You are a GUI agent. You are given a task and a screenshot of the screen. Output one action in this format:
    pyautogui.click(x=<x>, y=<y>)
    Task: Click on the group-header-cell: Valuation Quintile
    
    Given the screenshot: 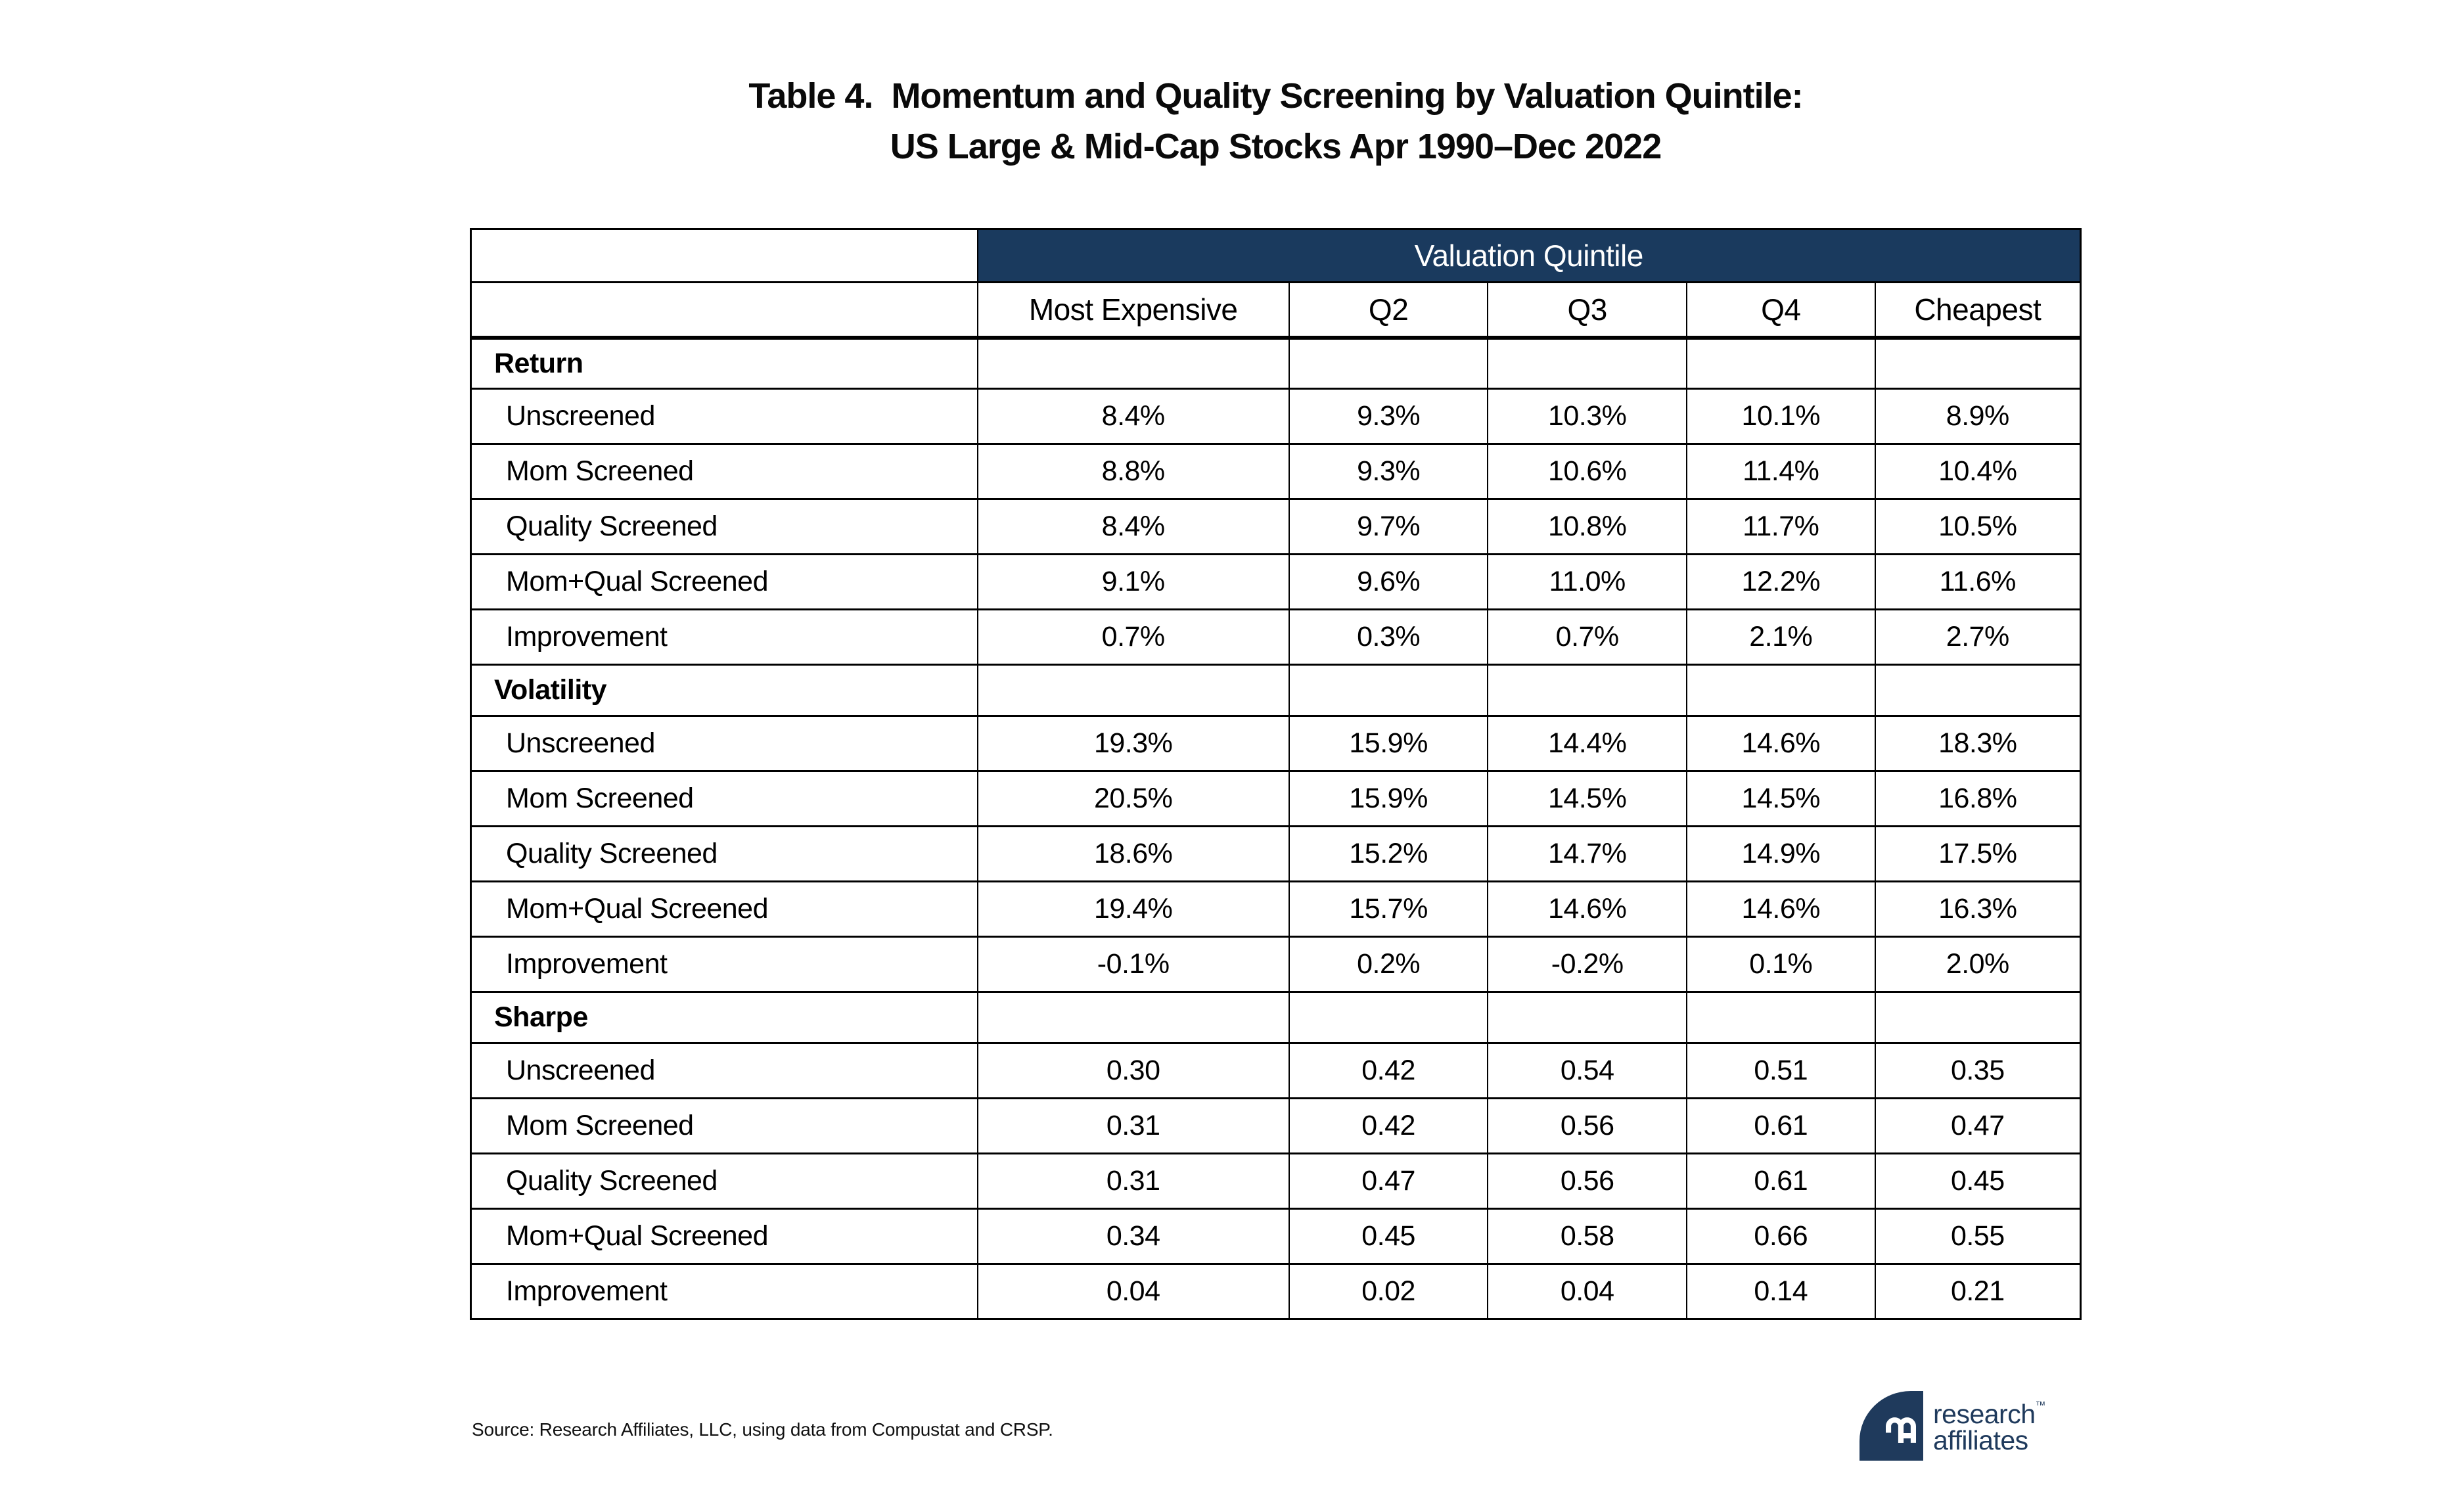 What is the action you would take?
    pyautogui.click(x=1529, y=255)
    